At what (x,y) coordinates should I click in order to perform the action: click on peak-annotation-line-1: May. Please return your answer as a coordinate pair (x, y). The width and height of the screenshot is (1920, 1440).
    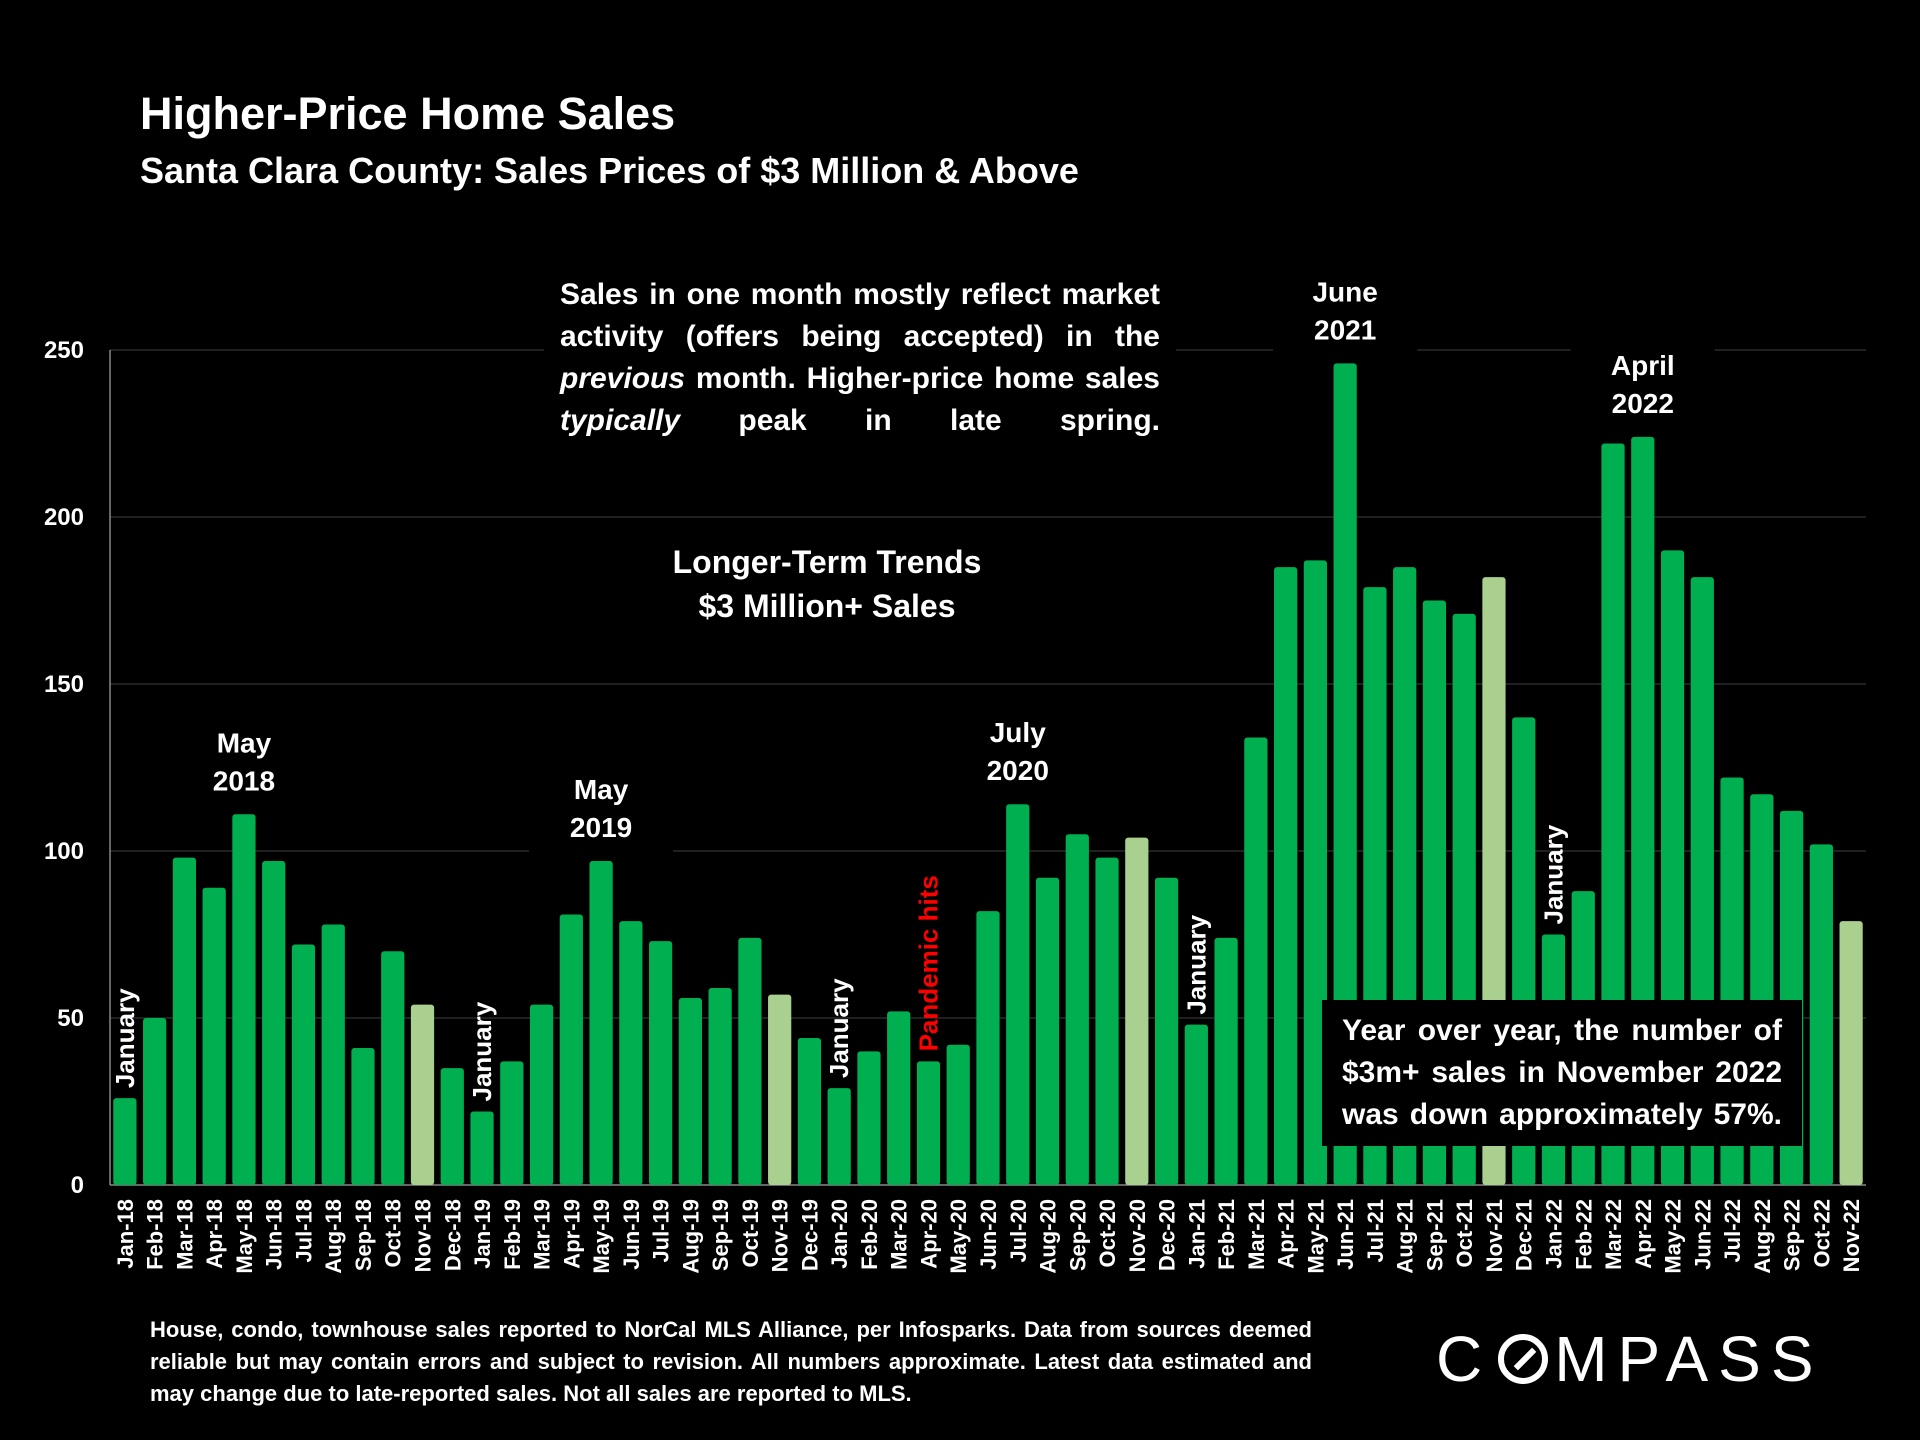
    Looking at the image, I should click on (244, 742).